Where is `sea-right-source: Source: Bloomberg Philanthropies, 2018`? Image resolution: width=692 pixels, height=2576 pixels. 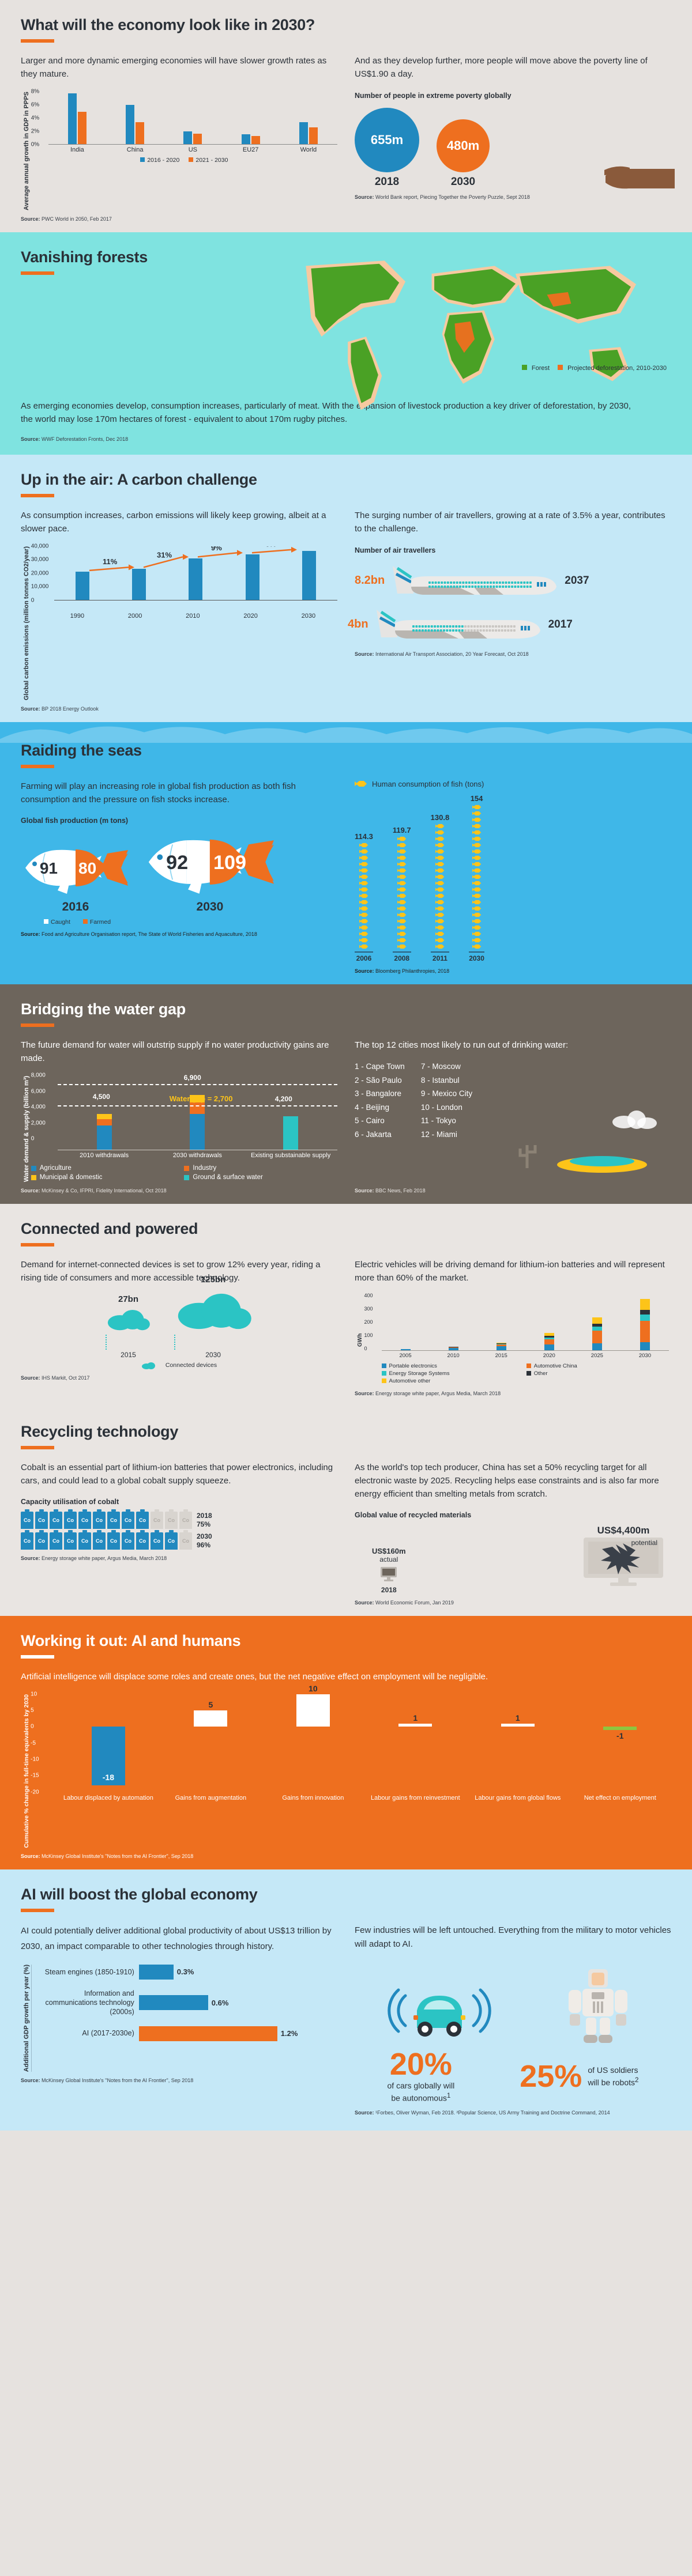
sea-right-source: Source: Bloomberg Philanthropies, 2018 is located at coordinates (513, 971).